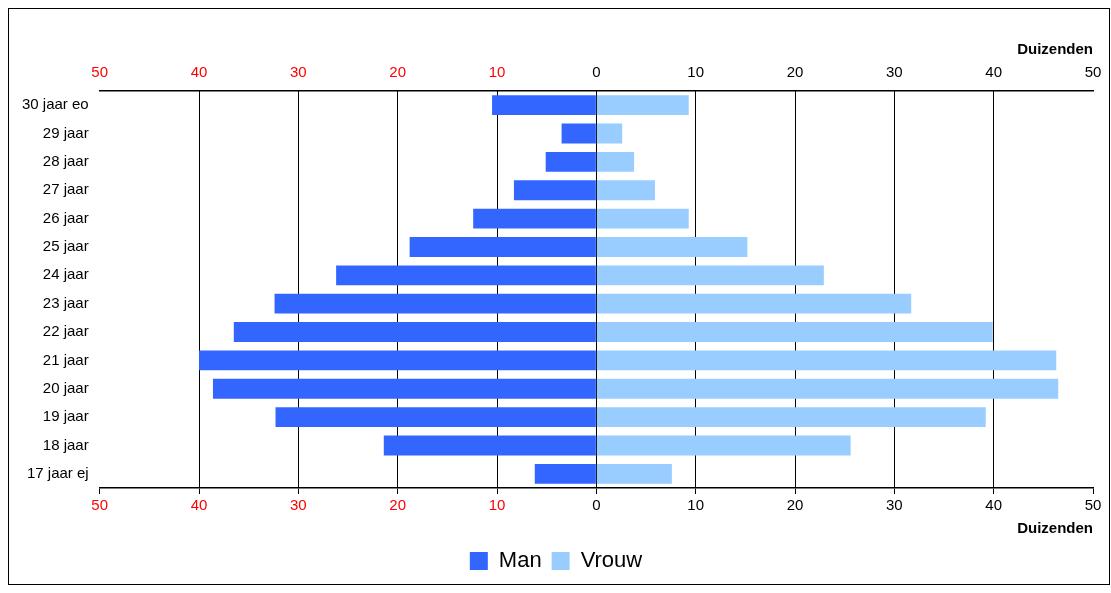 The image size is (1111, 593). What do you see at coordinates (65, 359) in the screenshot?
I see `y-tick-label: 21 jaar` at bounding box center [65, 359].